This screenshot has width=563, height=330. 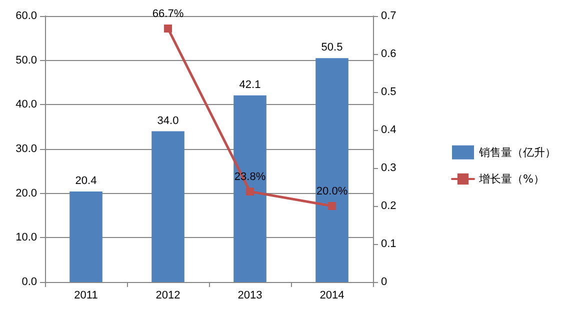 What do you see at coordinates (384, 282) in the screenshot?
I see `y2-tick-label: 0` at bounding box center [384, 282].